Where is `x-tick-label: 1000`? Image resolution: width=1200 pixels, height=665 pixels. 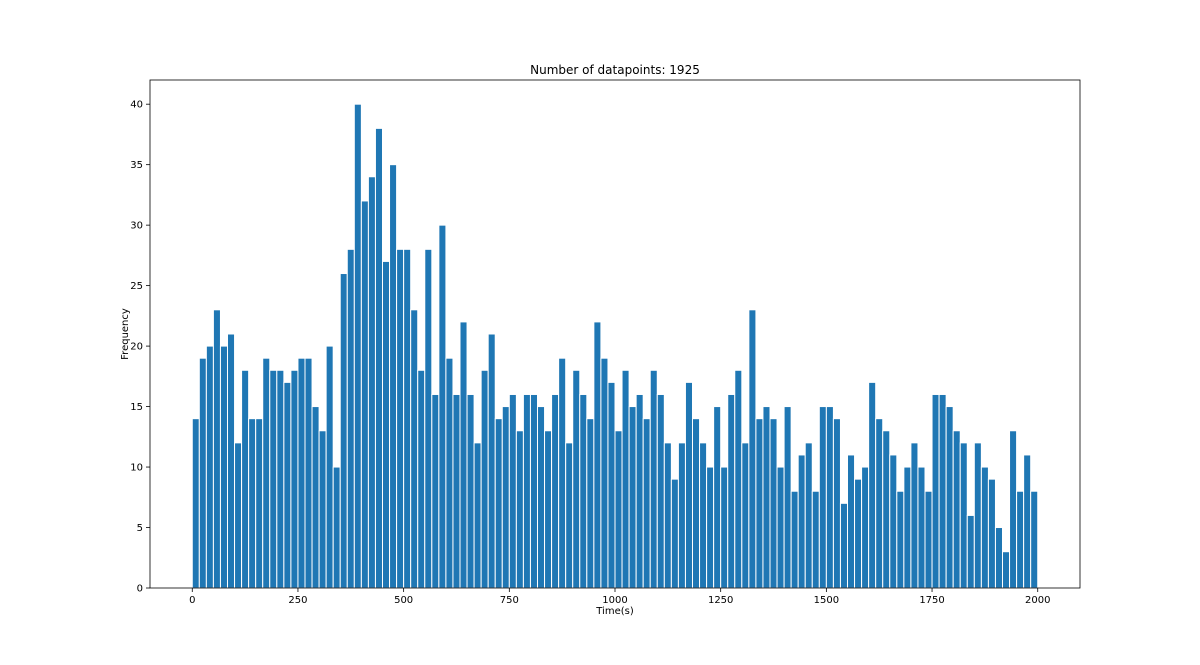 x-tick-label: 1000 is located at coordinates (614, 600).